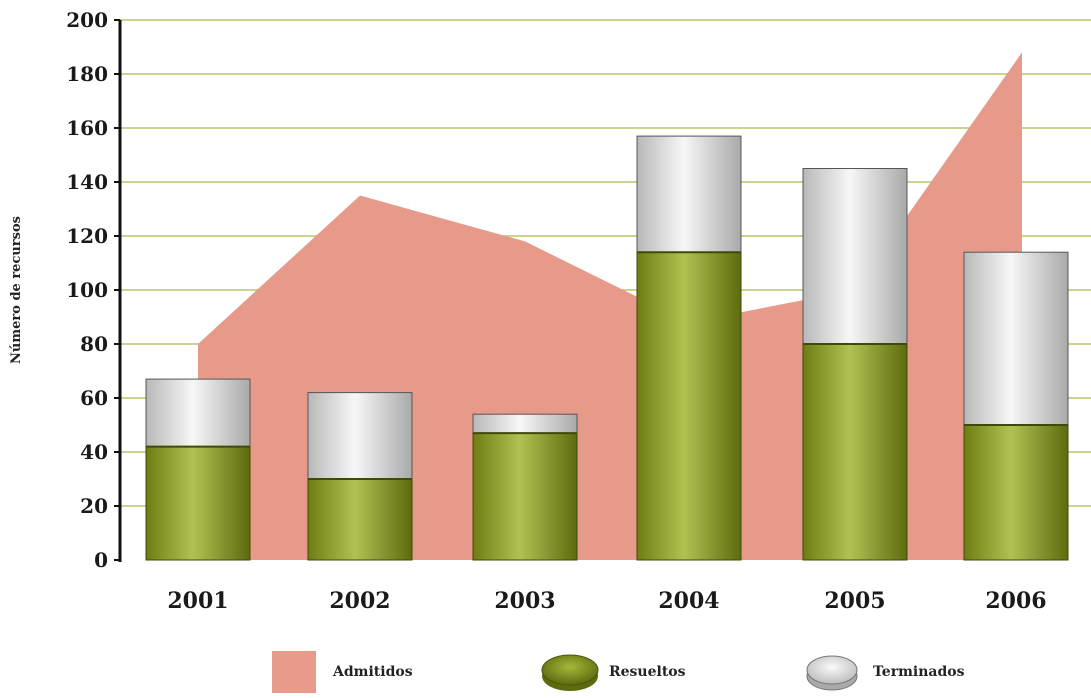 The height and width of the screenshot is (698, 1091). What do you see at coordinates (87, 20) in the screenshot?
I see `y-tick-label-200: 200` at bounding box center [87, 20].